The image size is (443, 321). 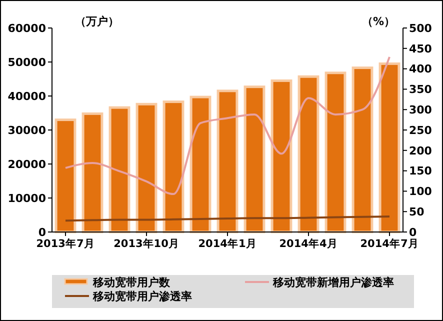 I want to click on x-tick-label: 2014年1月, so click(x=227, y=243).